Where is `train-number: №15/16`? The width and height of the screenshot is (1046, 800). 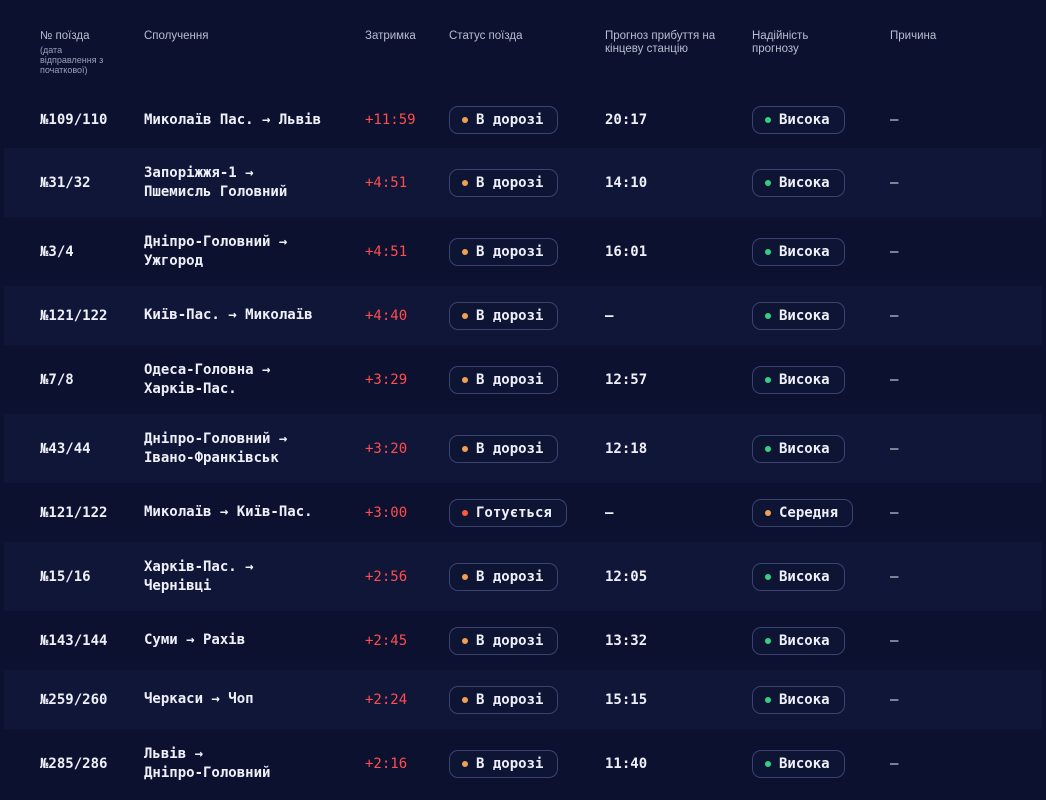 train-number: №15/16 is located at coordinates (65, 576).